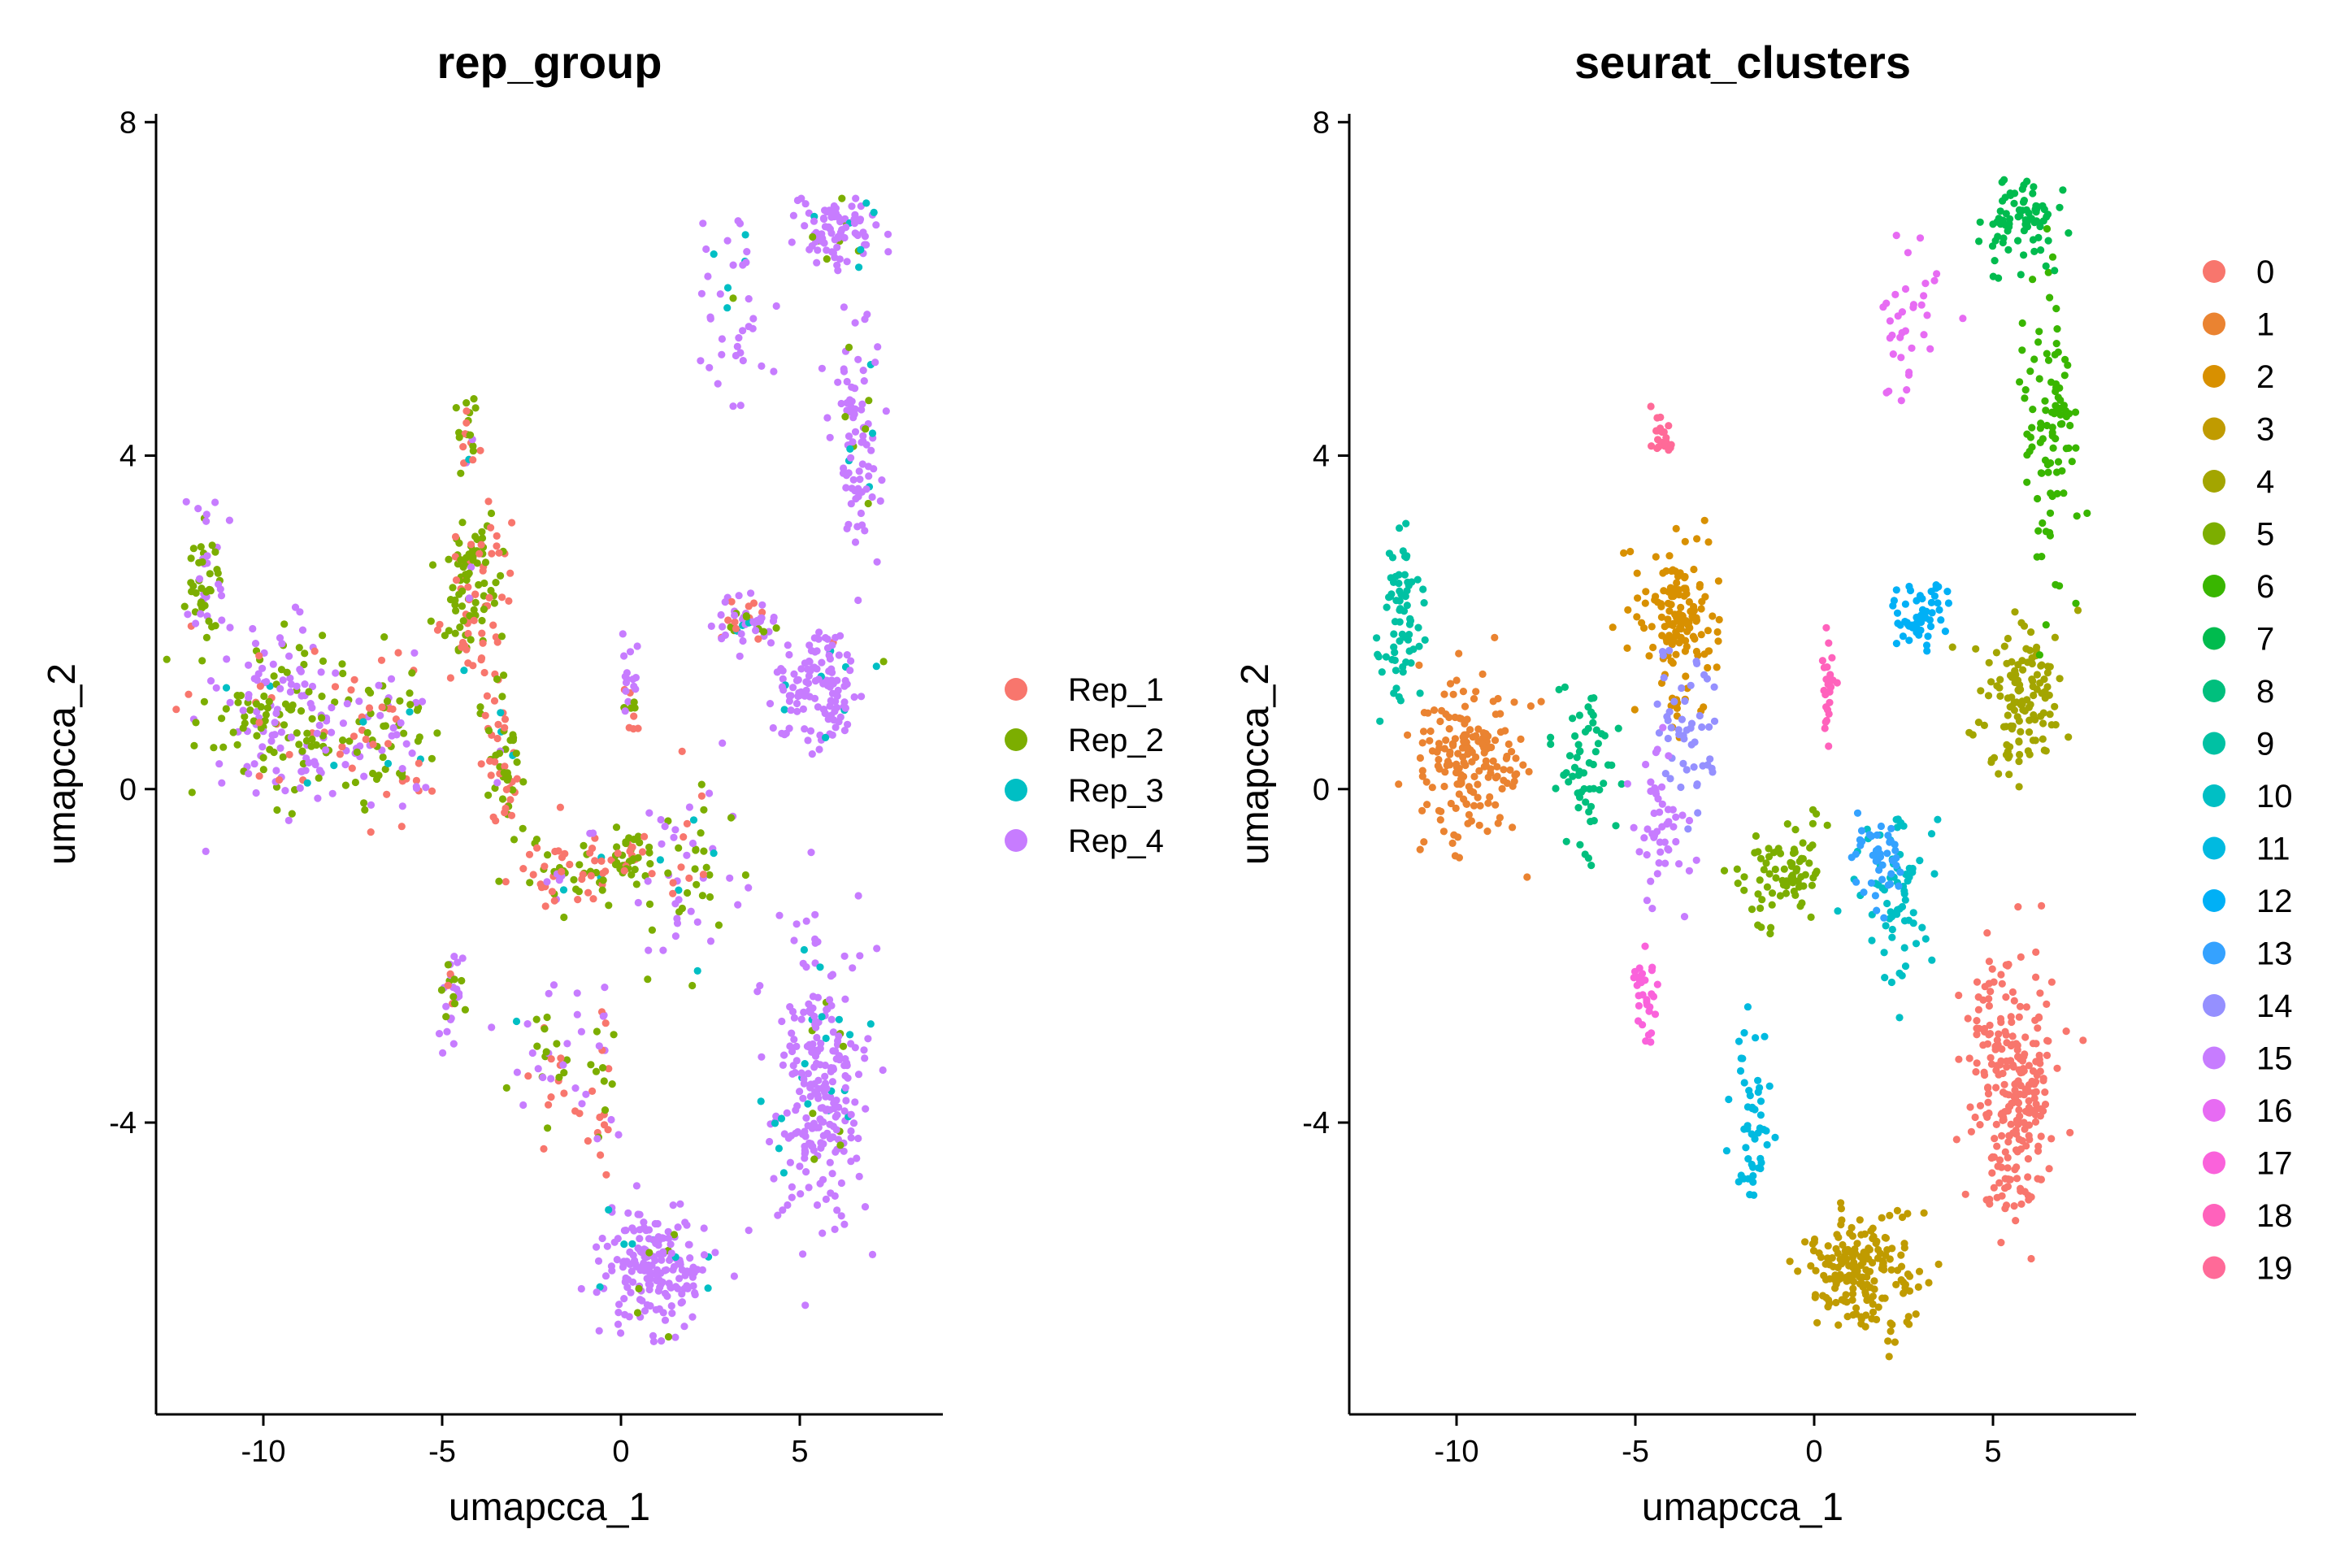 The image size is (2336, 1568). I want to click on x-axis-label: umapcca_1, so click(1742, 1507).